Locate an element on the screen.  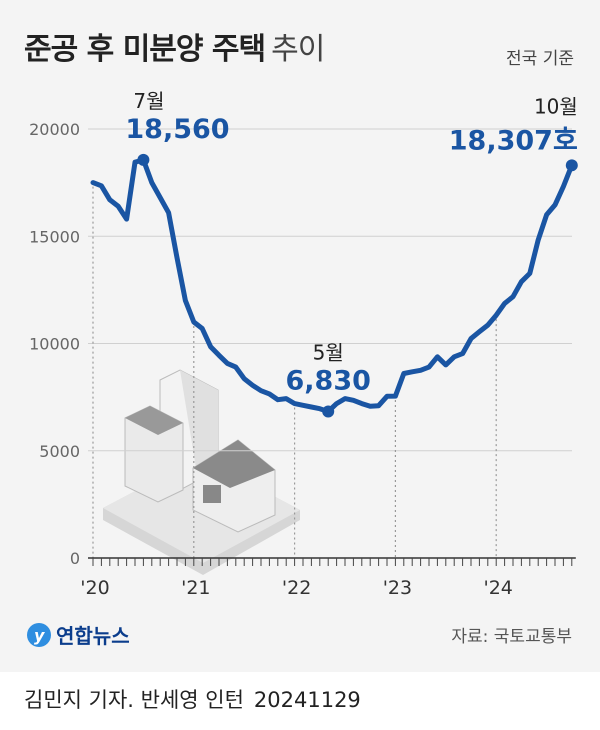
title-main: 준공 후 미분양 주택 is located at coordinates (145, 49).